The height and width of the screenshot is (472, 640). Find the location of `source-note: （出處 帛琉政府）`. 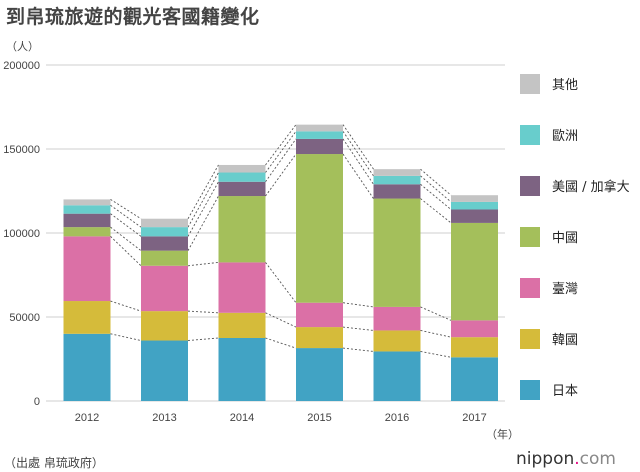

source-note: （出處 帛琉政府） is located at coordinates (54, 463).